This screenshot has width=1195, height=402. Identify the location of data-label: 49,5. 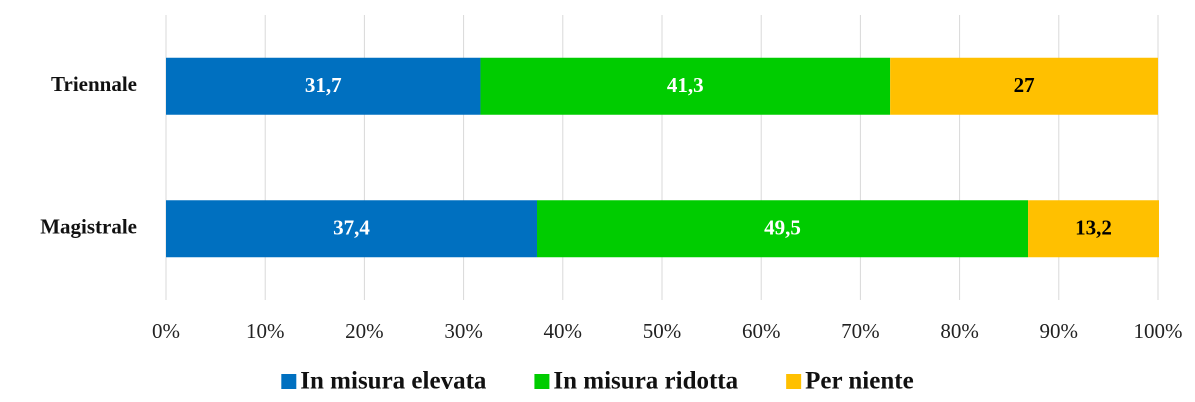
(782, 228).